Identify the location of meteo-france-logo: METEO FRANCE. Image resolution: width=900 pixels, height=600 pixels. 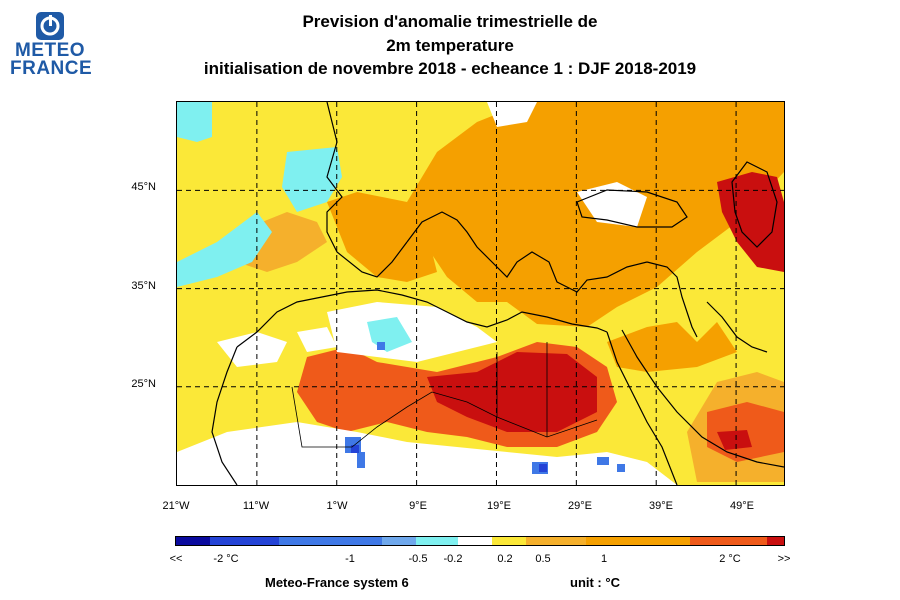
(51, 48).